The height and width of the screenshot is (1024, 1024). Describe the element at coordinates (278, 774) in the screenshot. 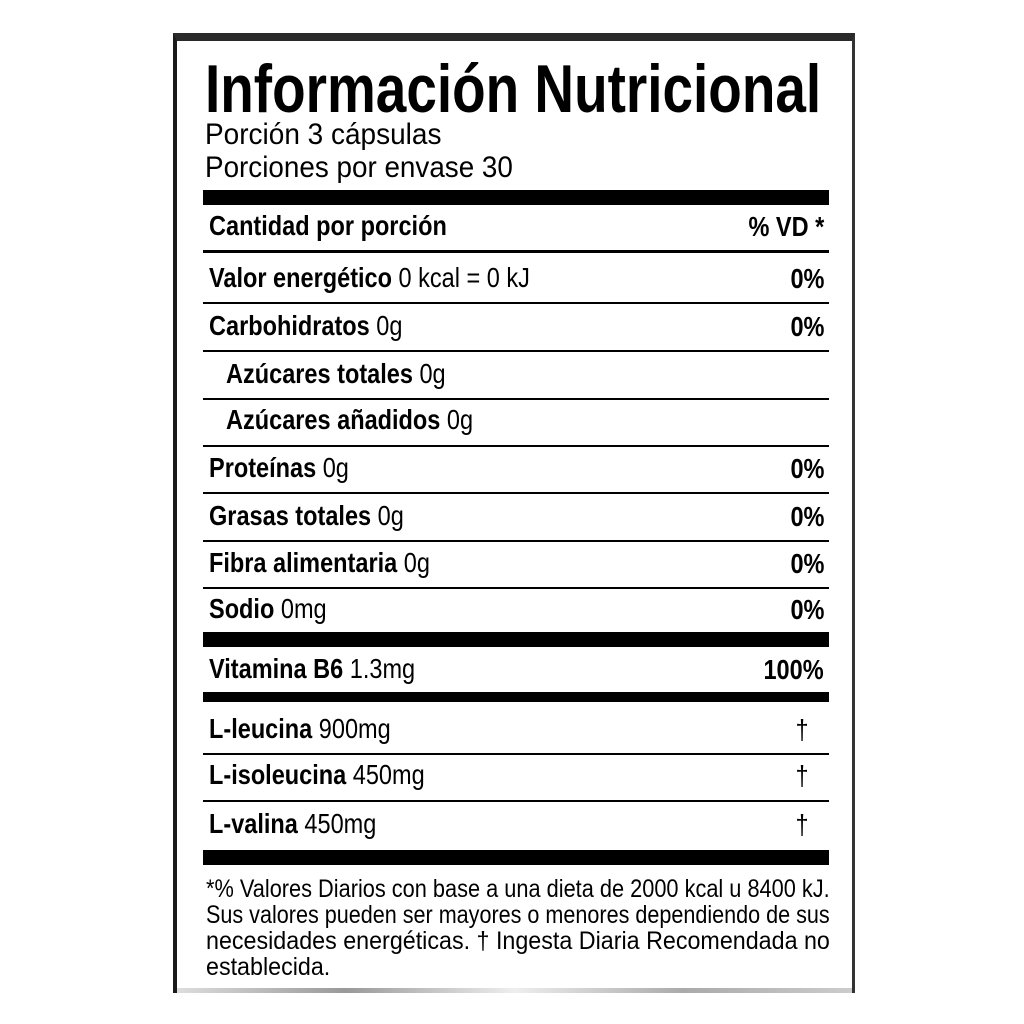

I see `nutrient-name: L-isoleucina` at that location.